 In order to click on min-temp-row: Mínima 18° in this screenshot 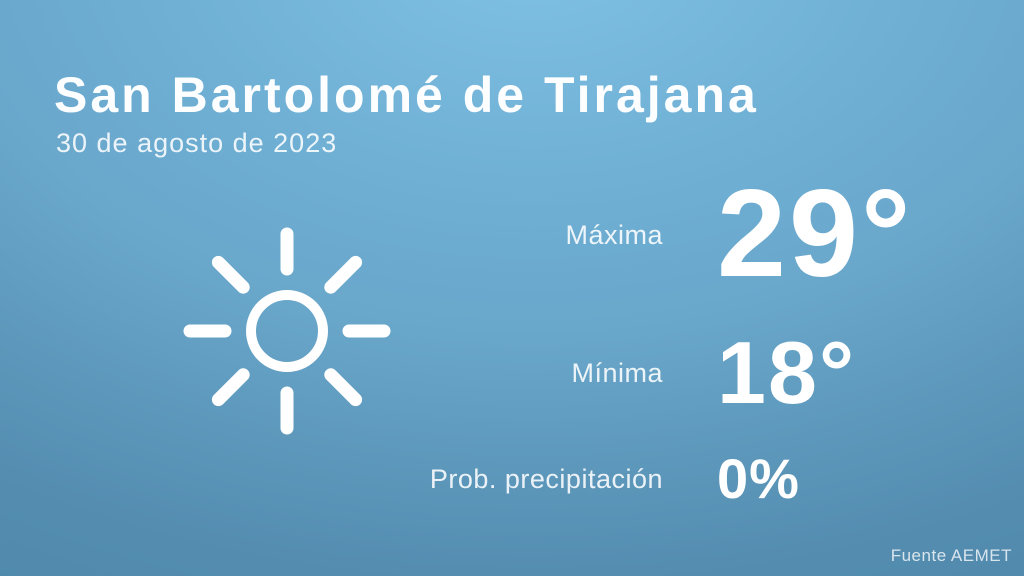, I will do `click(458, 373)`.